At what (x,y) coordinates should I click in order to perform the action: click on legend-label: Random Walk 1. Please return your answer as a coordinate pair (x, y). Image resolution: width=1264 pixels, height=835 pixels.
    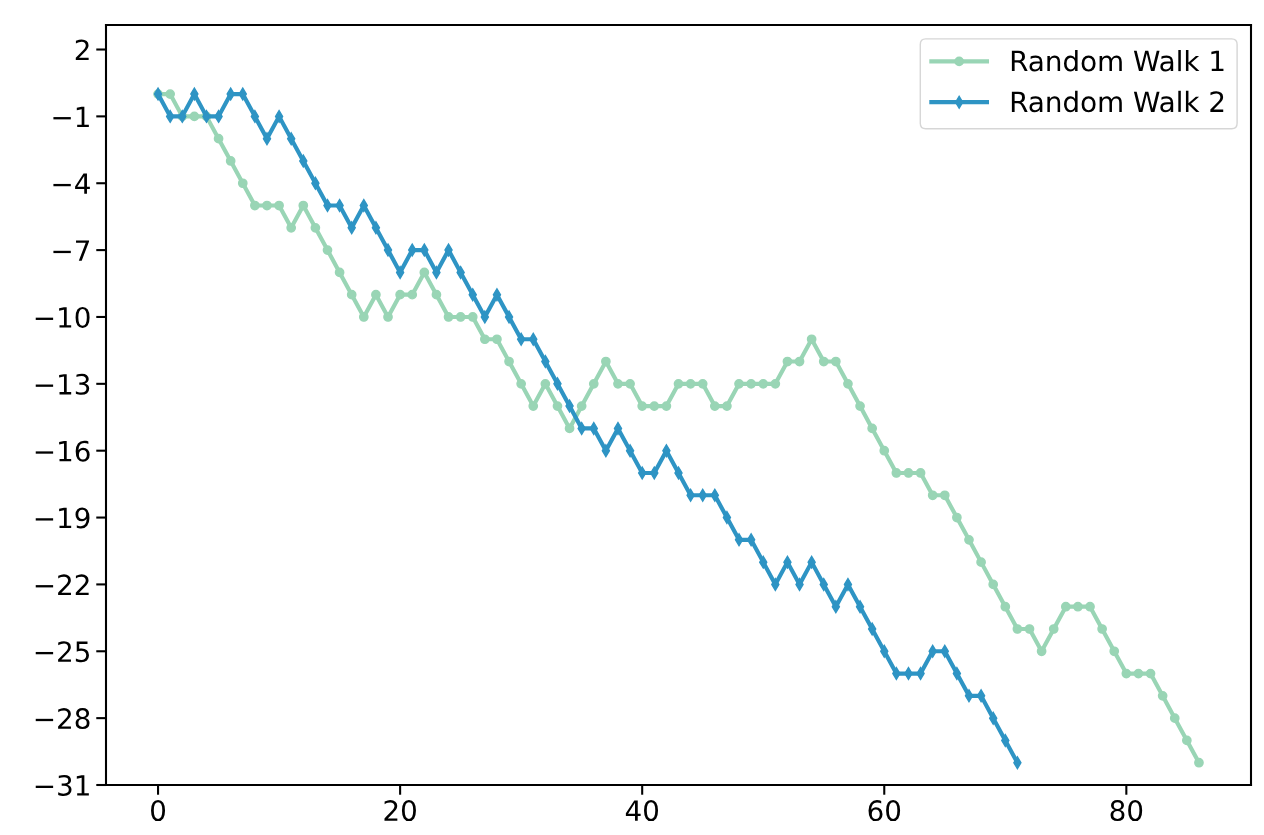
    Looking at the image, I should click on (1117, 61).